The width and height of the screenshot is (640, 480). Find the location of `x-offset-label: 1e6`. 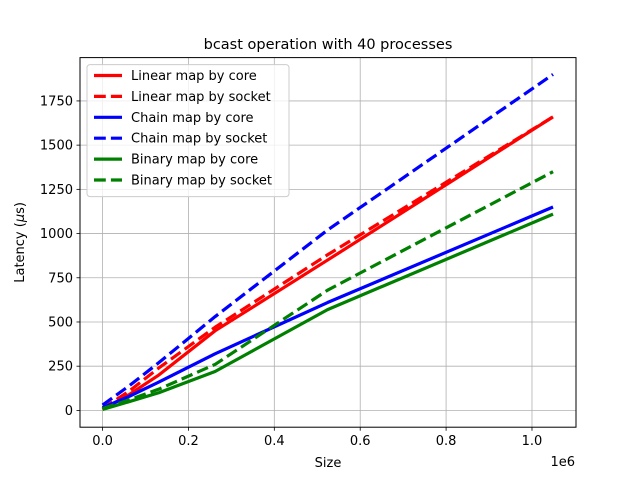

x-offset-label: 1e6 is located at coordinates (562, 462).